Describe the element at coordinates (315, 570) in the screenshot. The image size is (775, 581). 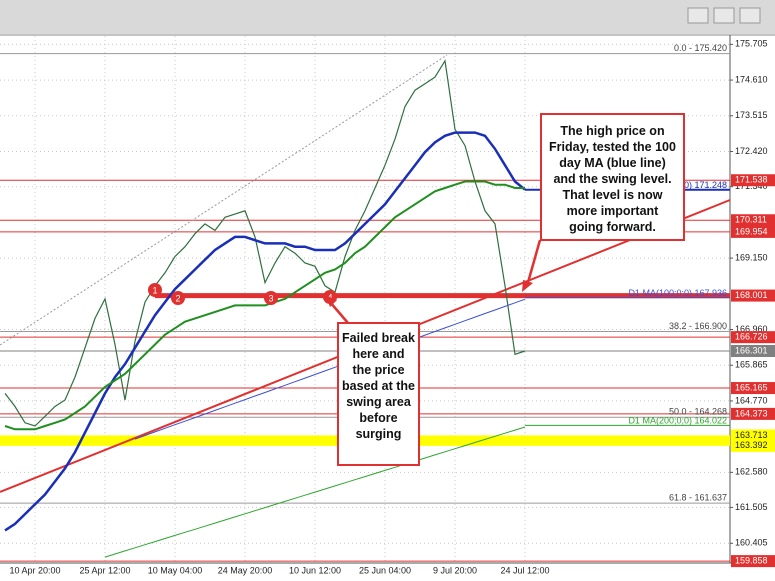
I see `x-tick-label: 10 Jun 12:00` at that location.